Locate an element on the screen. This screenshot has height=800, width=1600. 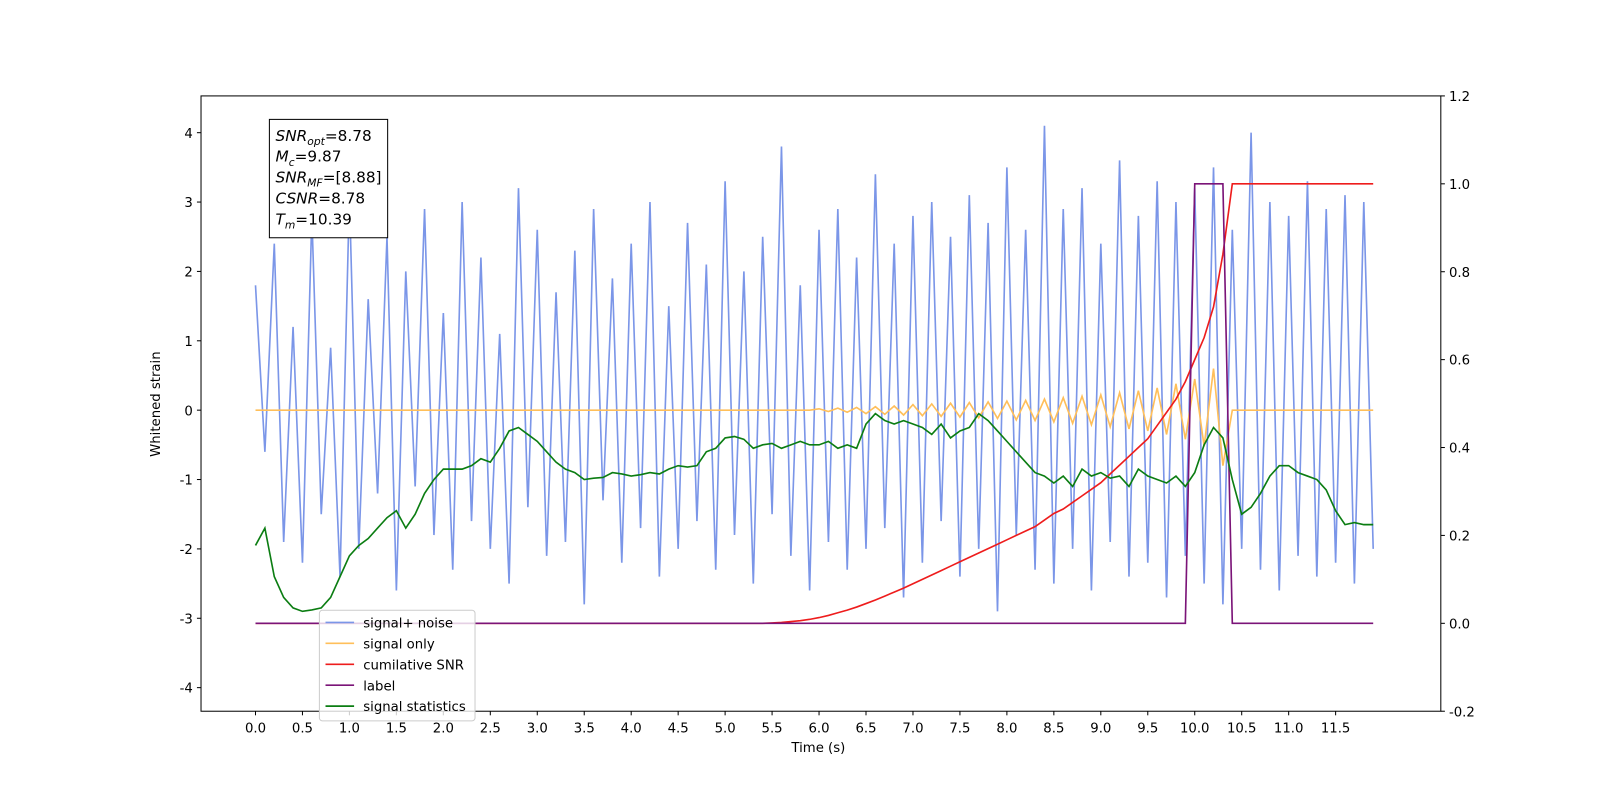
x-tick-label: 2.0 is located at coordinates (443, 729).